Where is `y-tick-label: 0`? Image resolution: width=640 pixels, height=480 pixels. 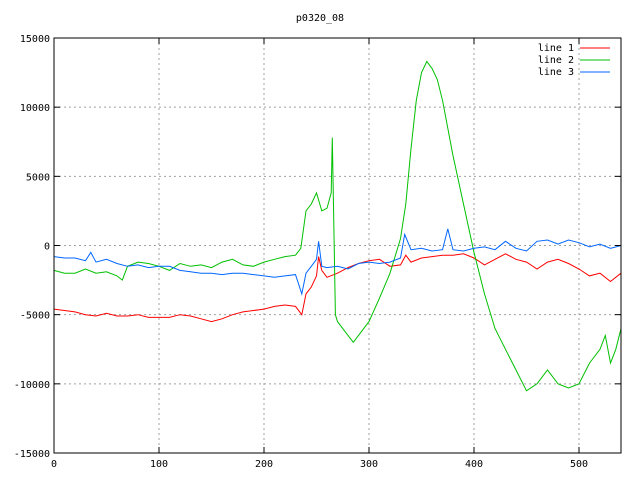
y-tick-label: 0 is located at coordinates (47, 247).